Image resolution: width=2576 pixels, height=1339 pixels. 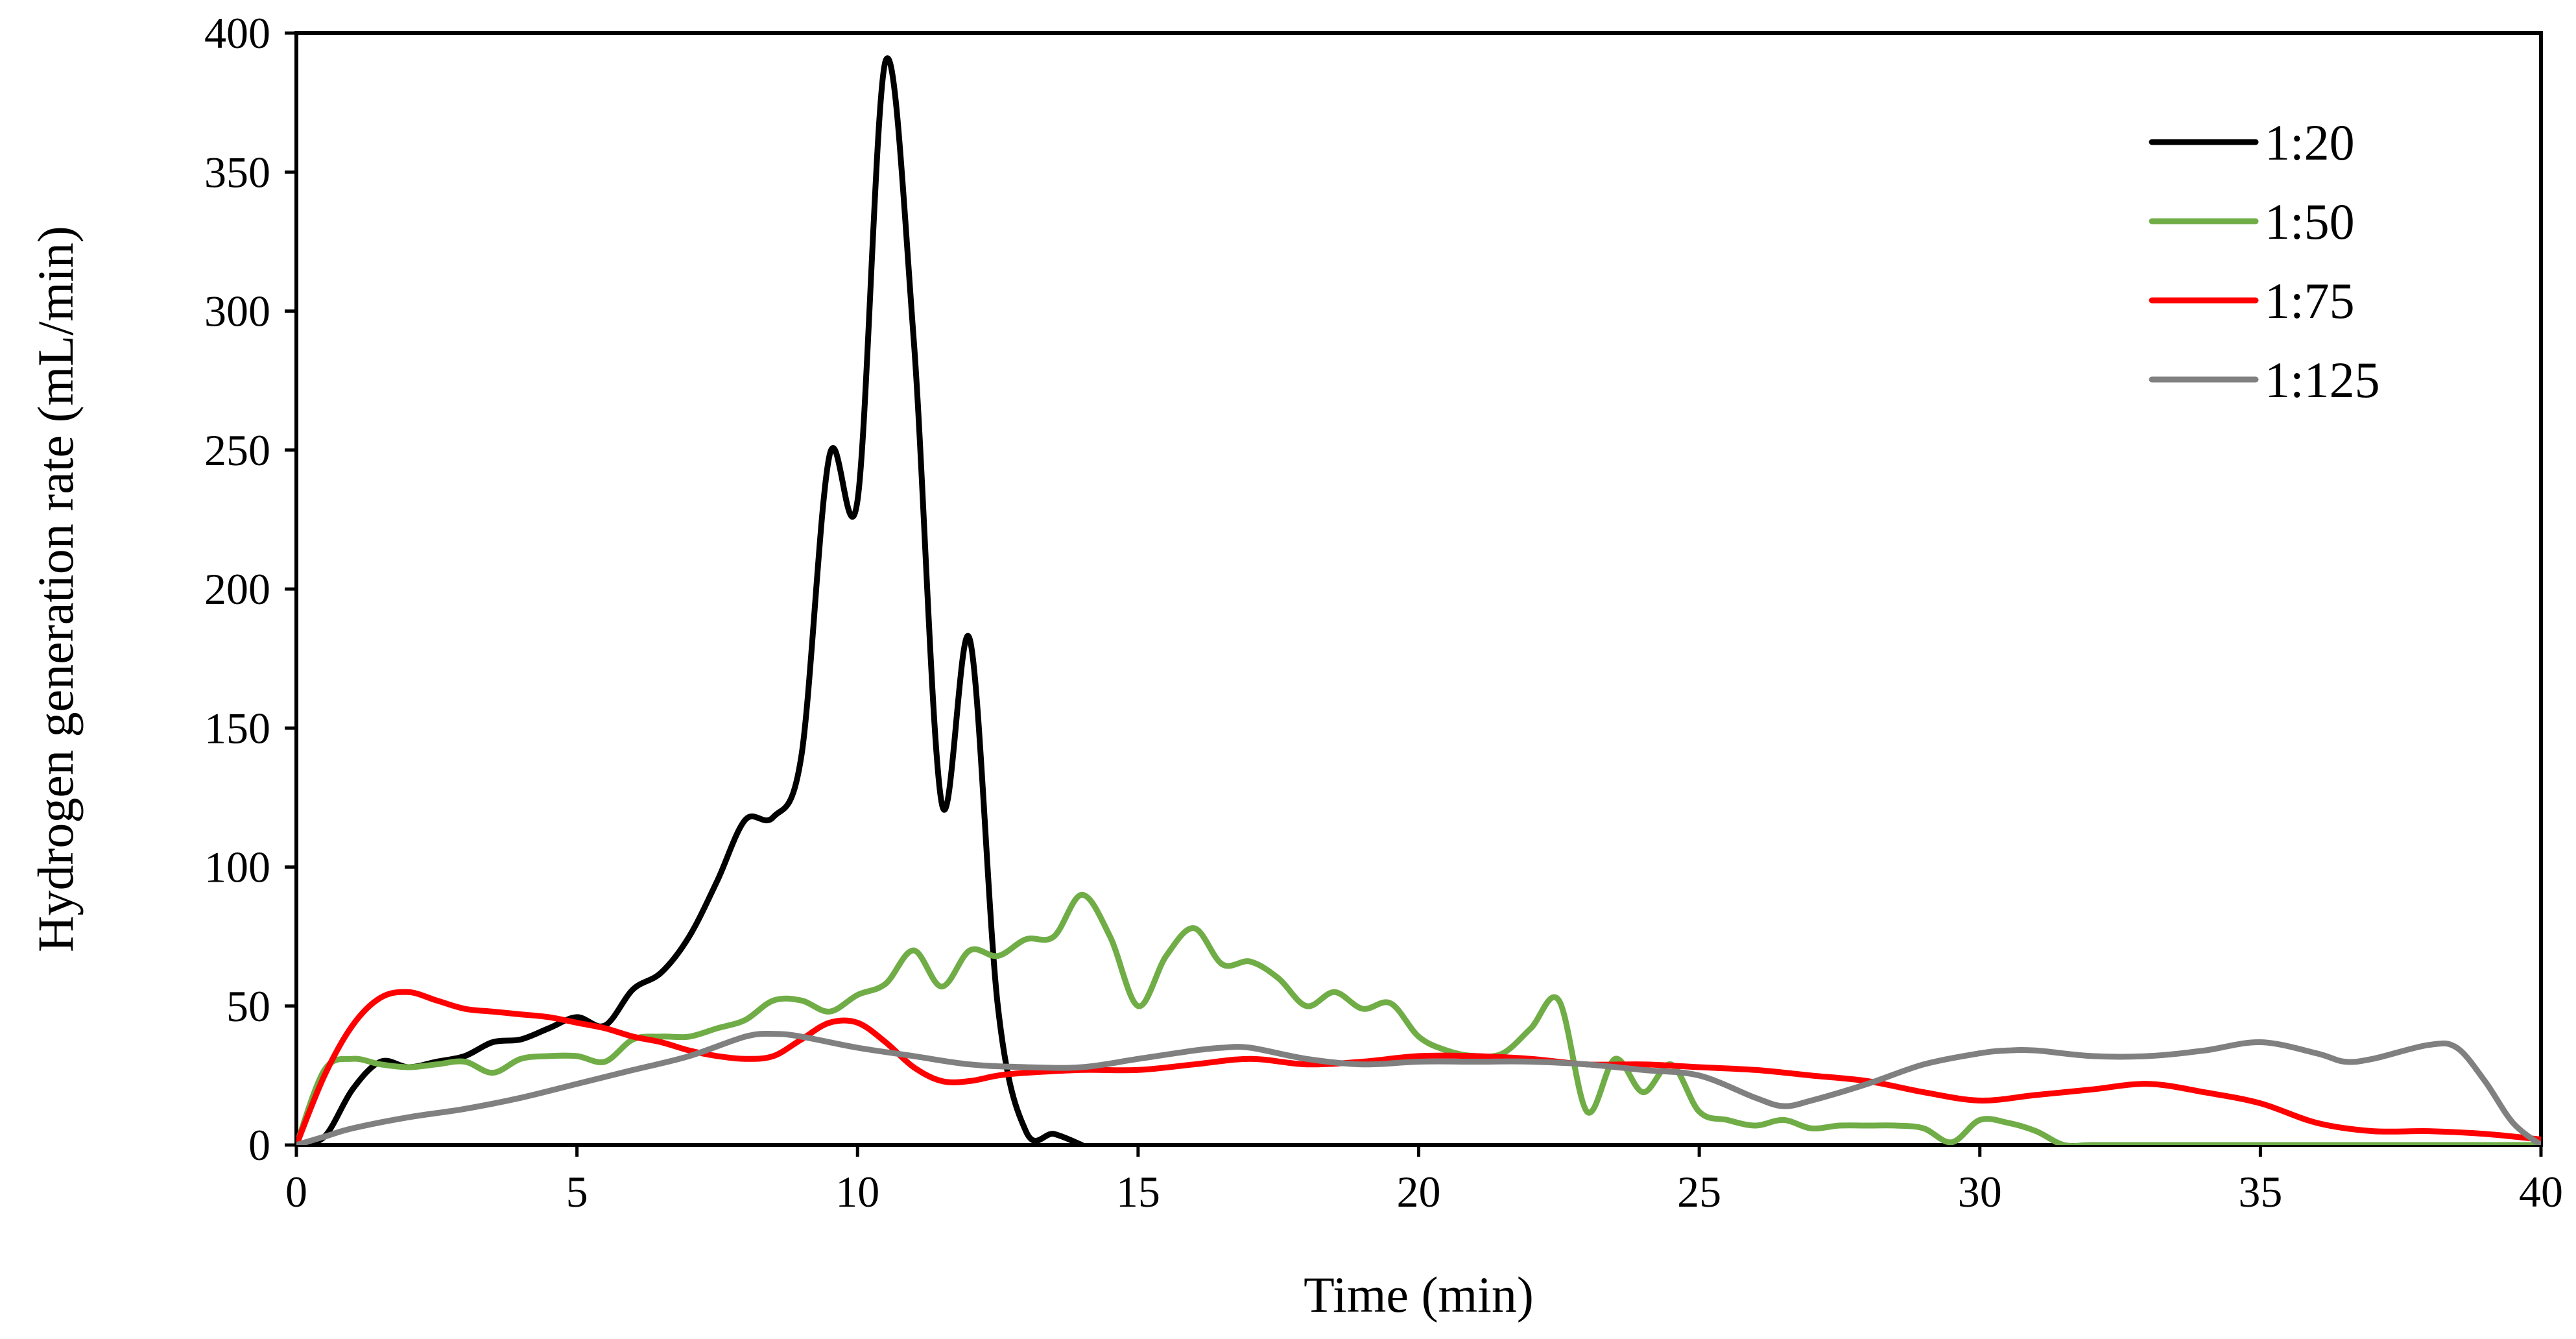 I want to click on y-tick-label: 100, so click(x=237, y=868).